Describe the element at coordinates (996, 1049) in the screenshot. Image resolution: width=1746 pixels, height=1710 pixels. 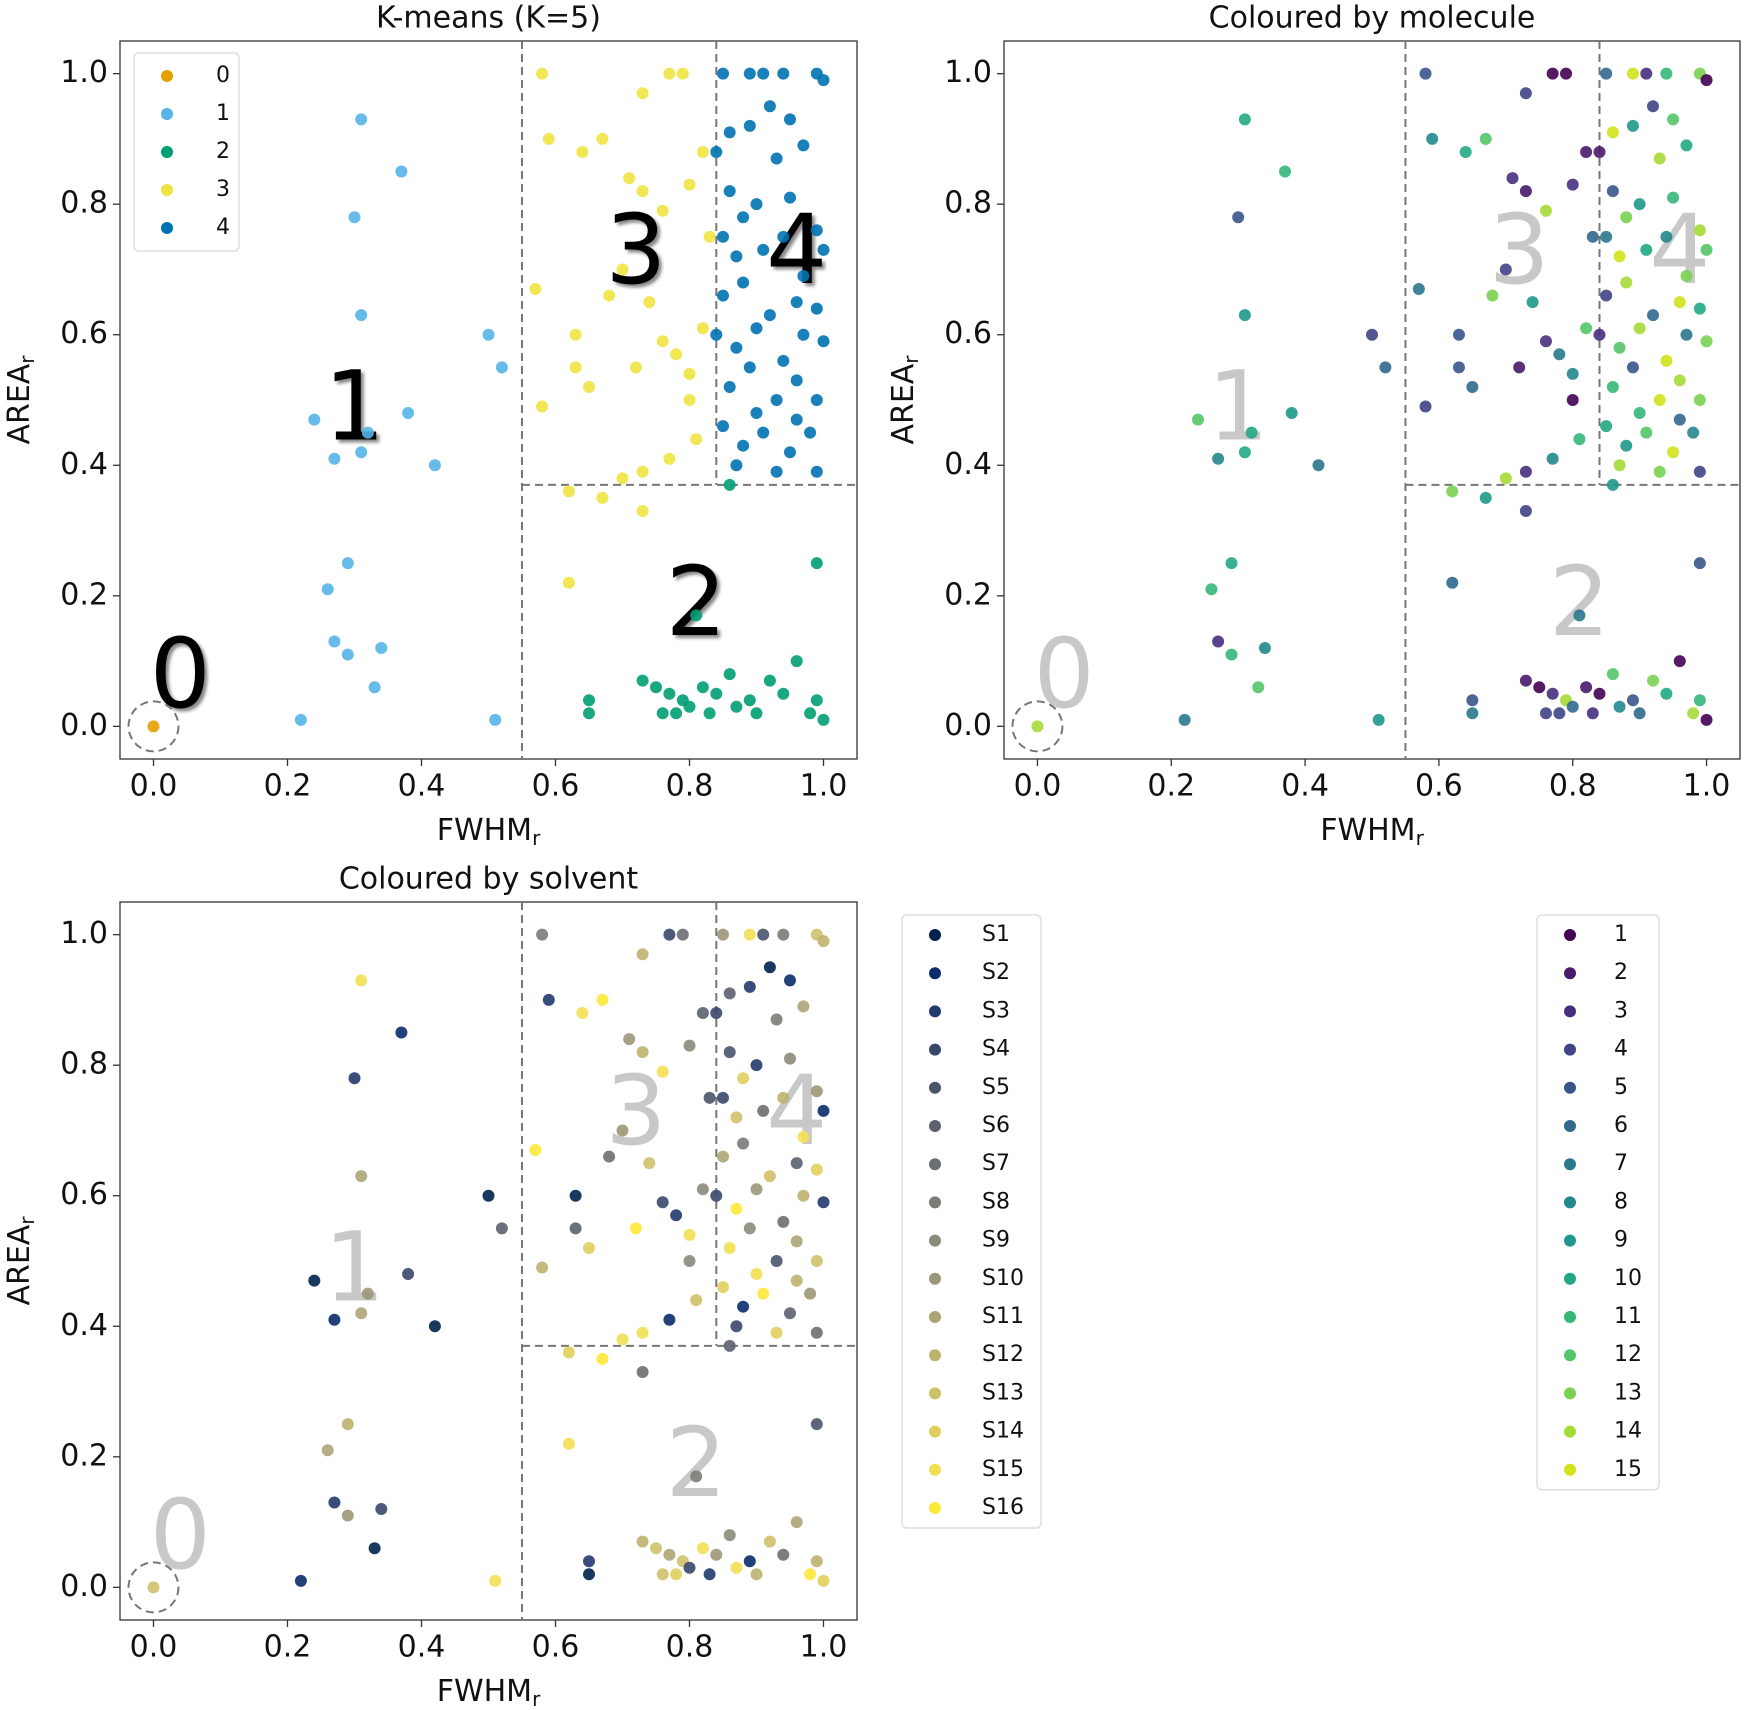
I see `legend-label: S4` at that location.